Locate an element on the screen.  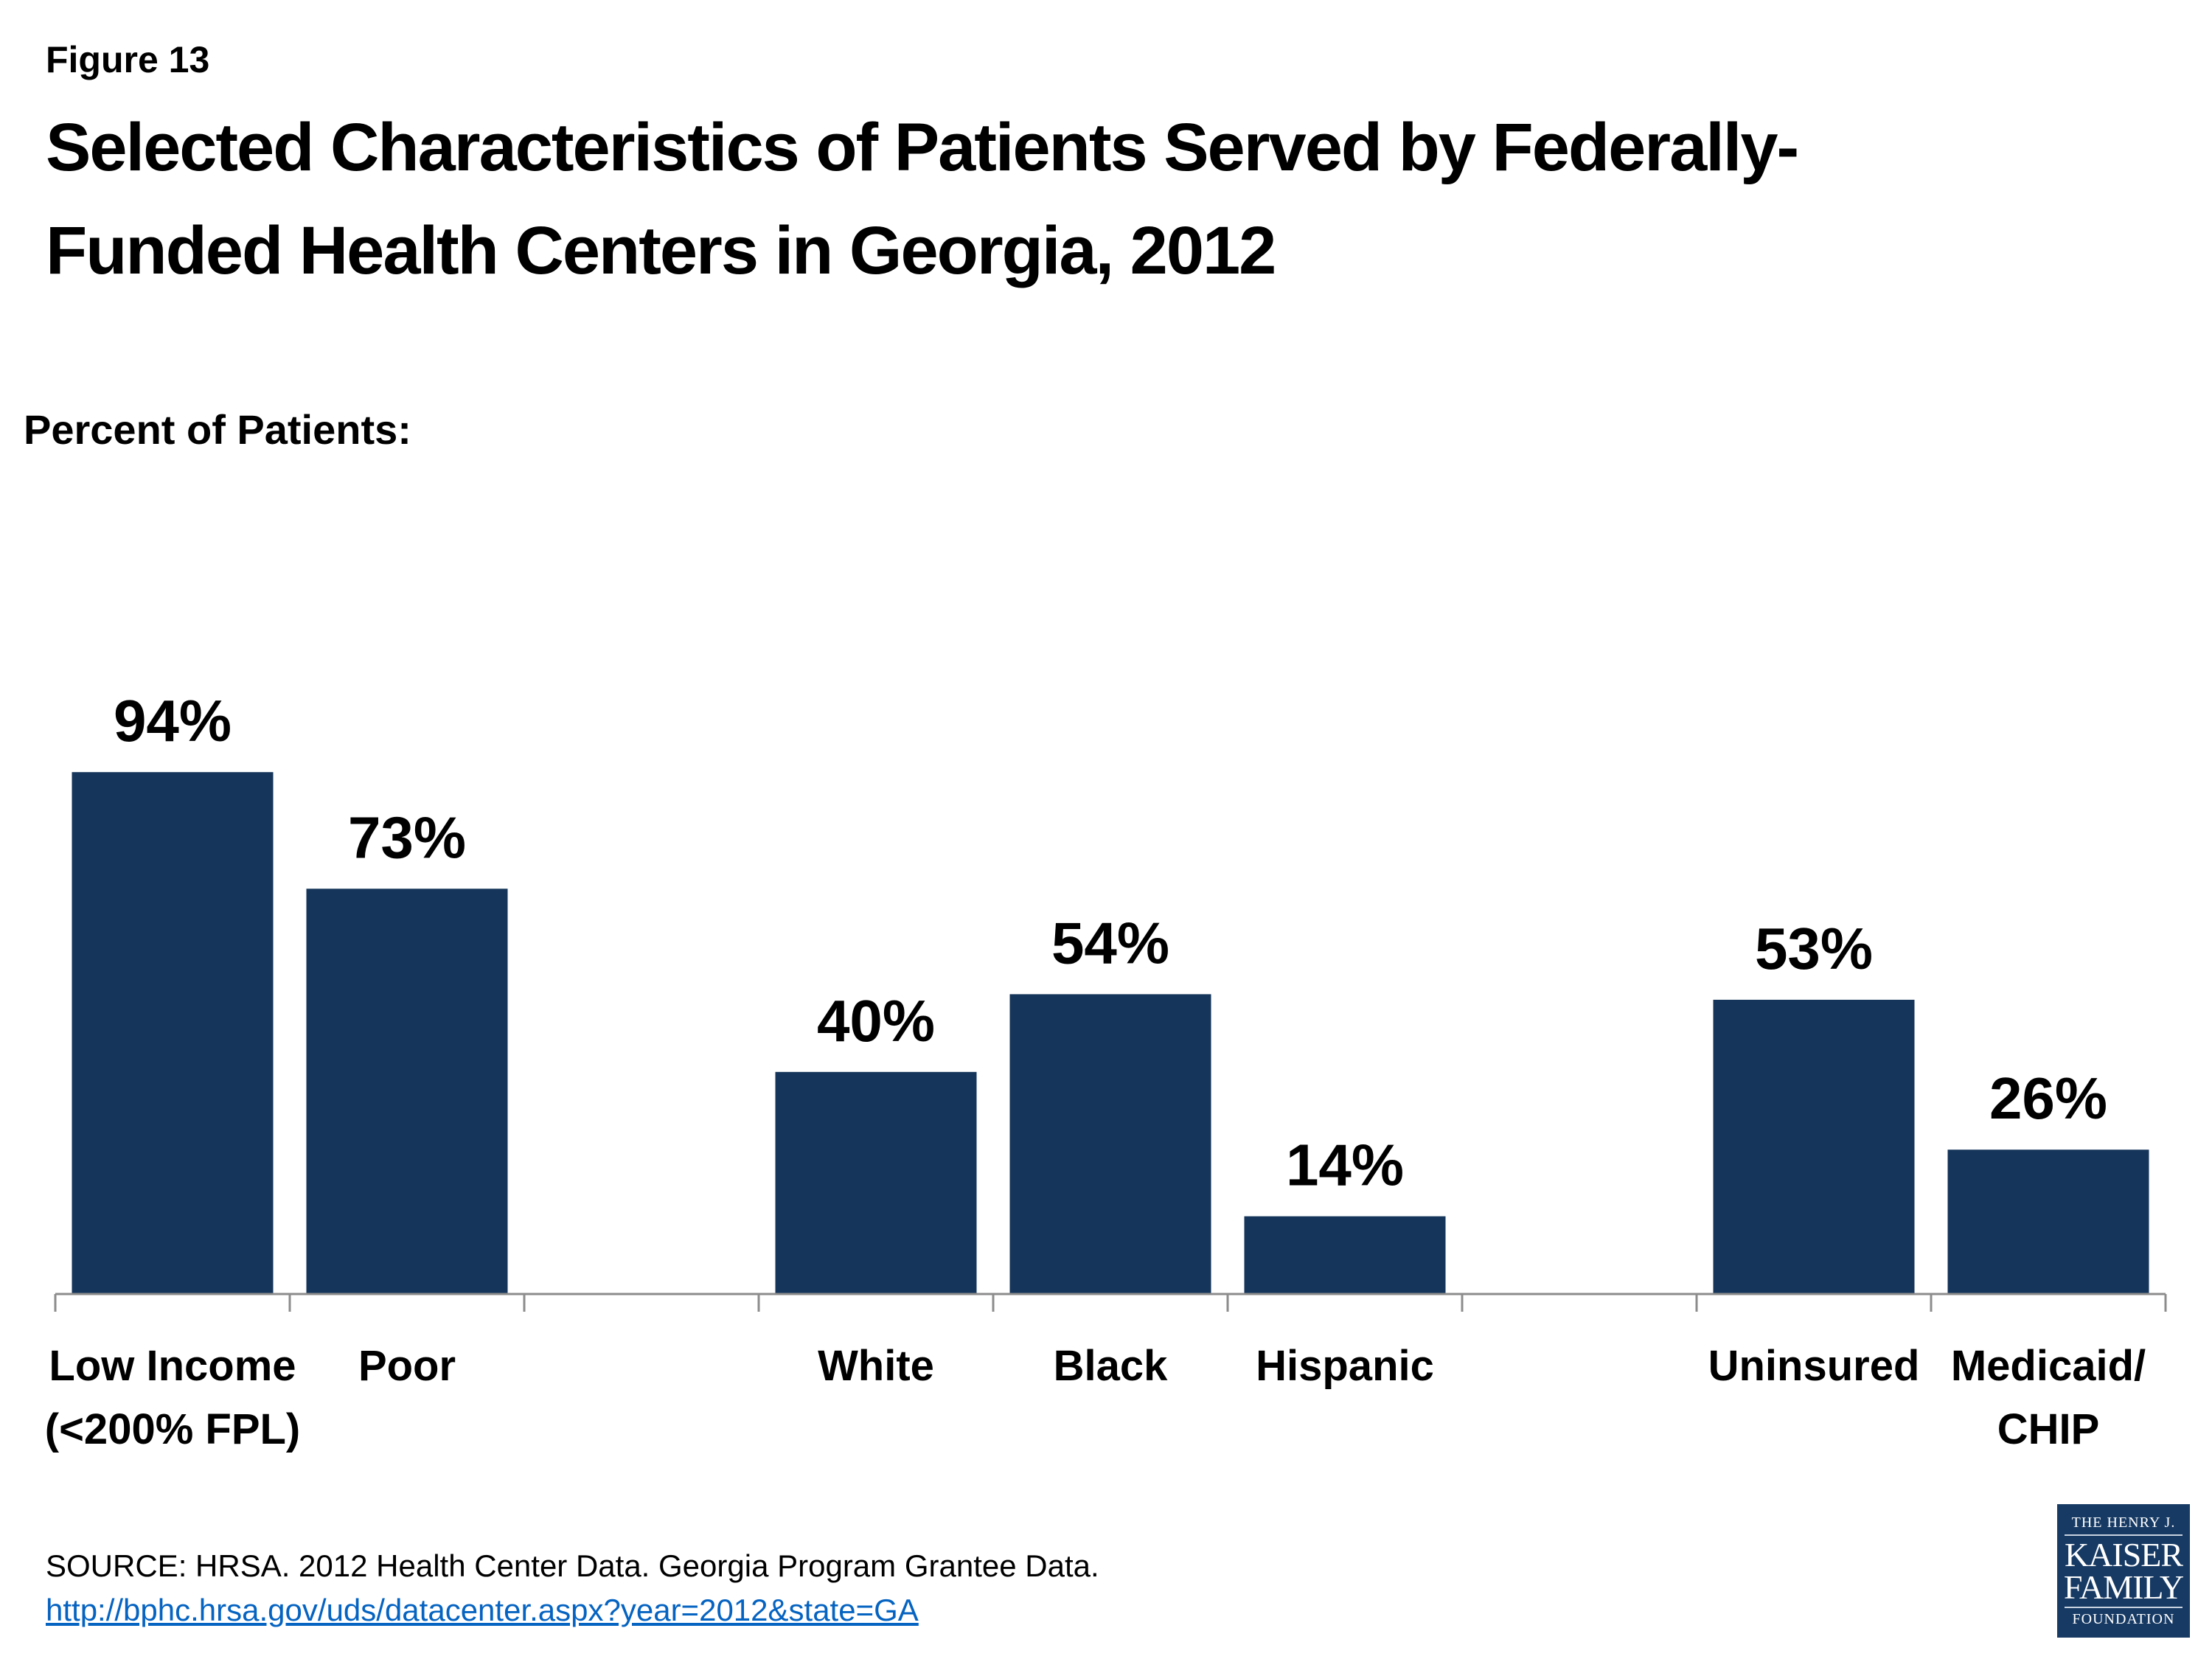
category-label-7: Uninsured is located at coordinates (1814, 1366).